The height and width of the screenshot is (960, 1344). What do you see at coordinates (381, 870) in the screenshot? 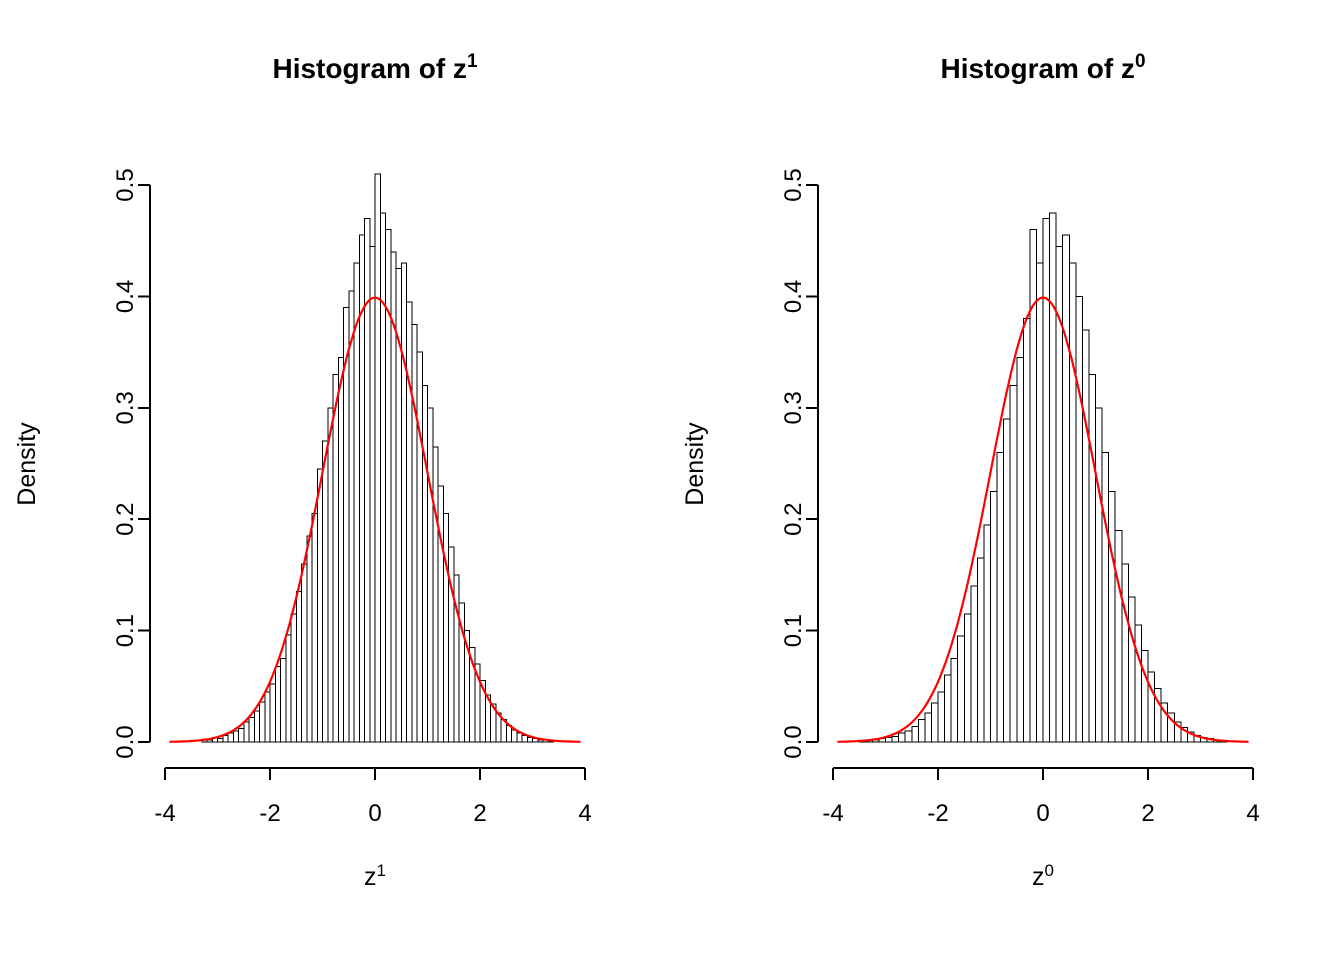
I see `plot1-xaxis-label-superscript: 1` at bounding box center [381, 870].